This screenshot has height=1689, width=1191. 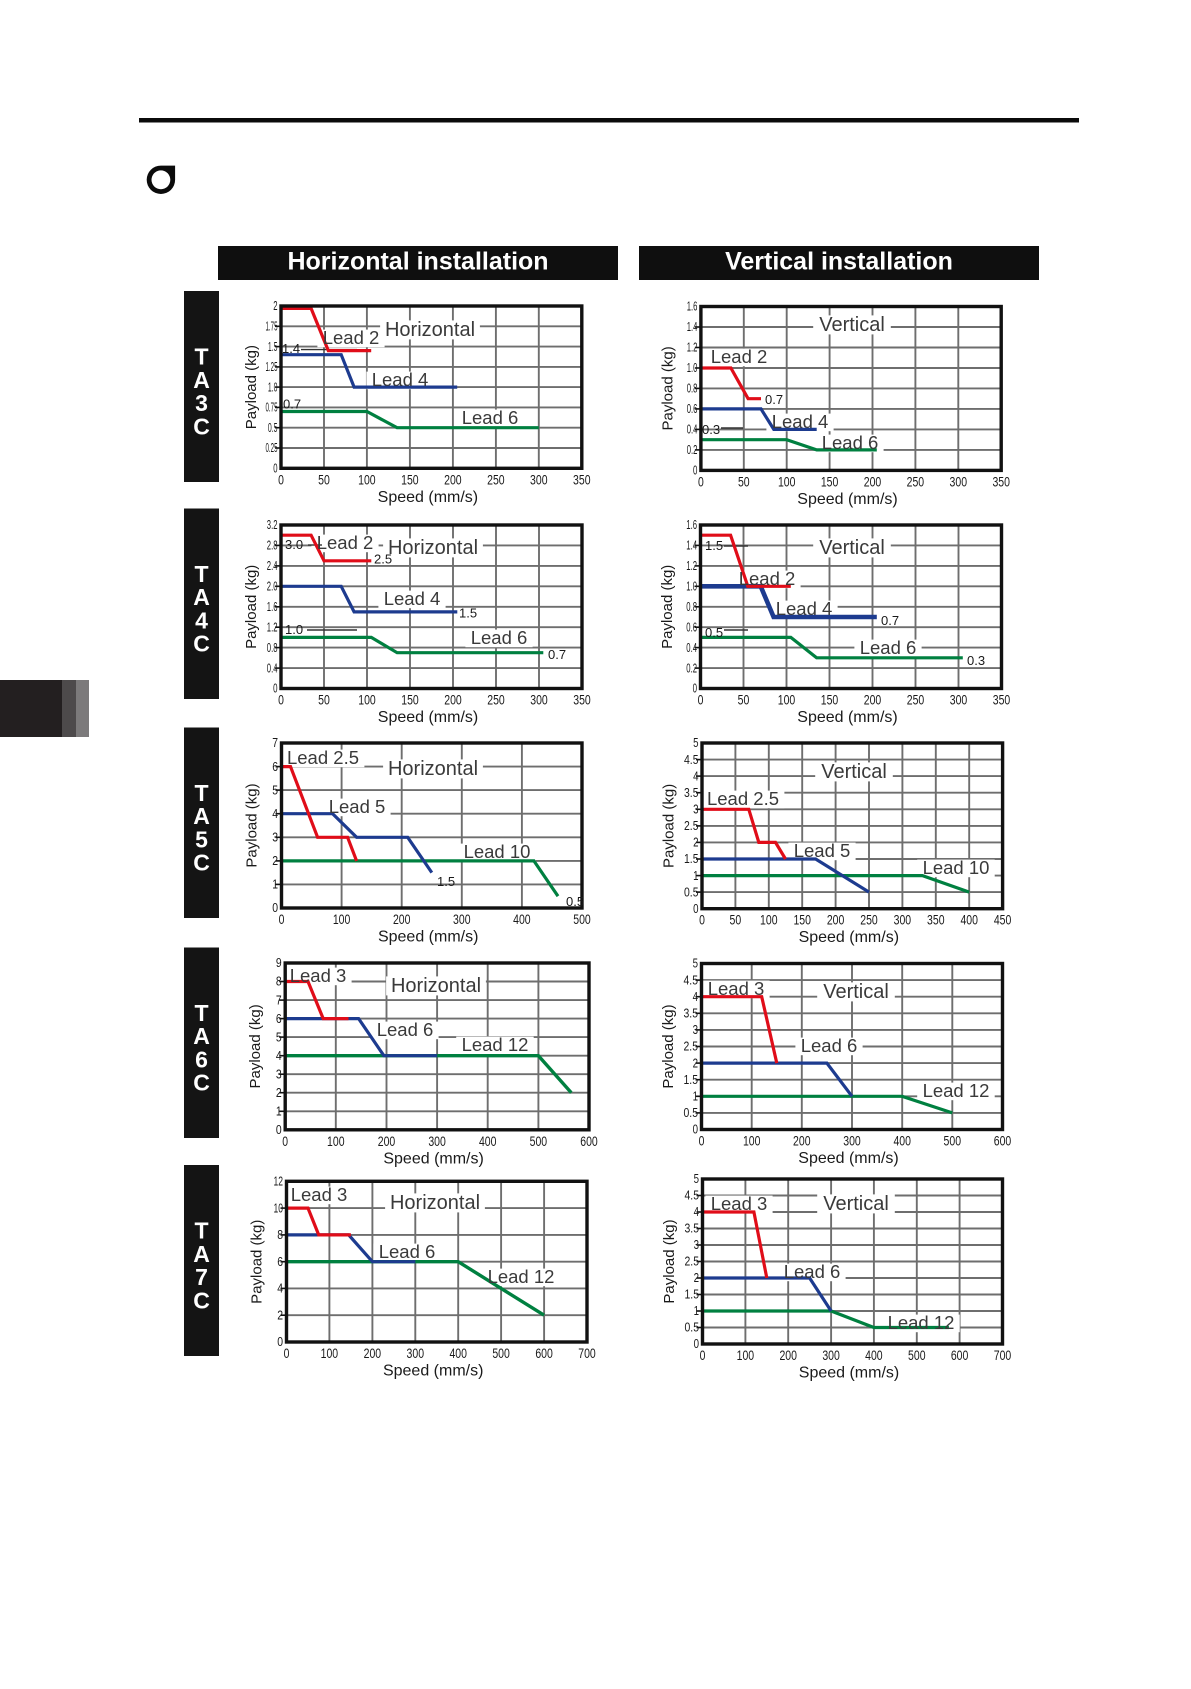 What do you see at coordinates (201, 597) in the screenshot?
I see `svg-text: A` at bounding box center [201, 597].